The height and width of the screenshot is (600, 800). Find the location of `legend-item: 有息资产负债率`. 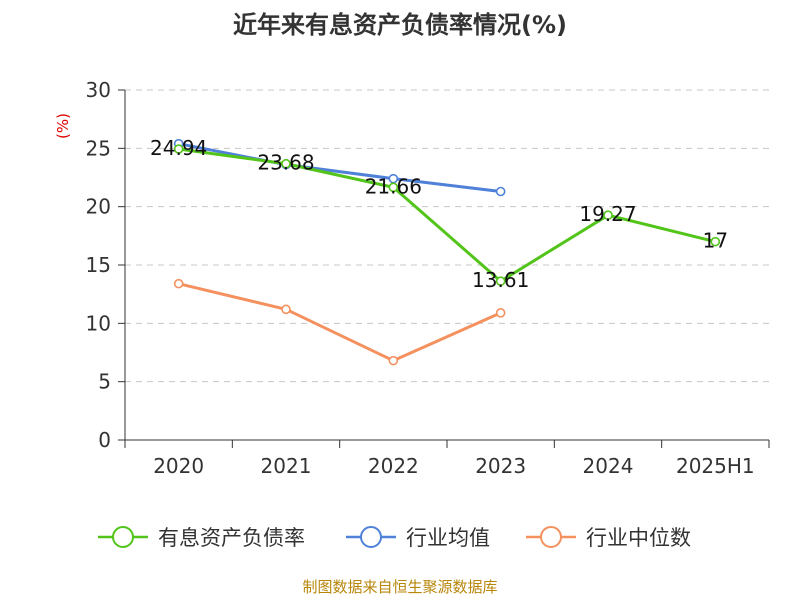

legend-item: 有息资产负债率 is located at coordinates (201, 538).